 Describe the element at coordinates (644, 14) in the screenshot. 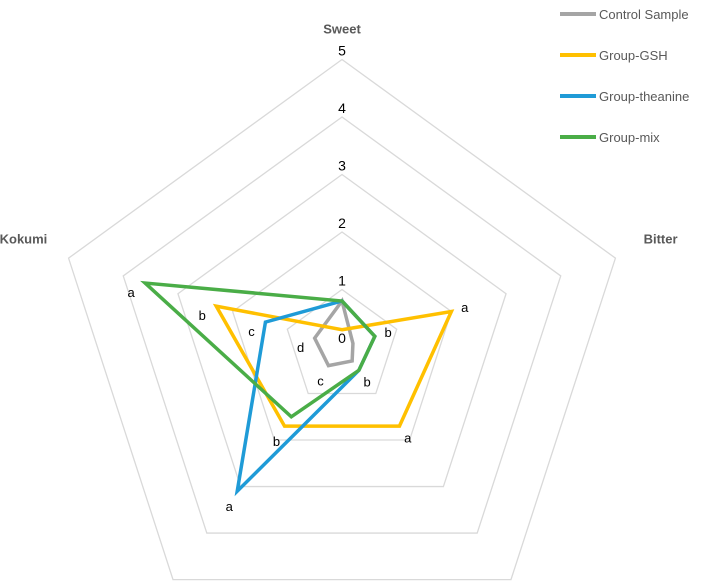

I see `legend-label: Control Sample` at that location.